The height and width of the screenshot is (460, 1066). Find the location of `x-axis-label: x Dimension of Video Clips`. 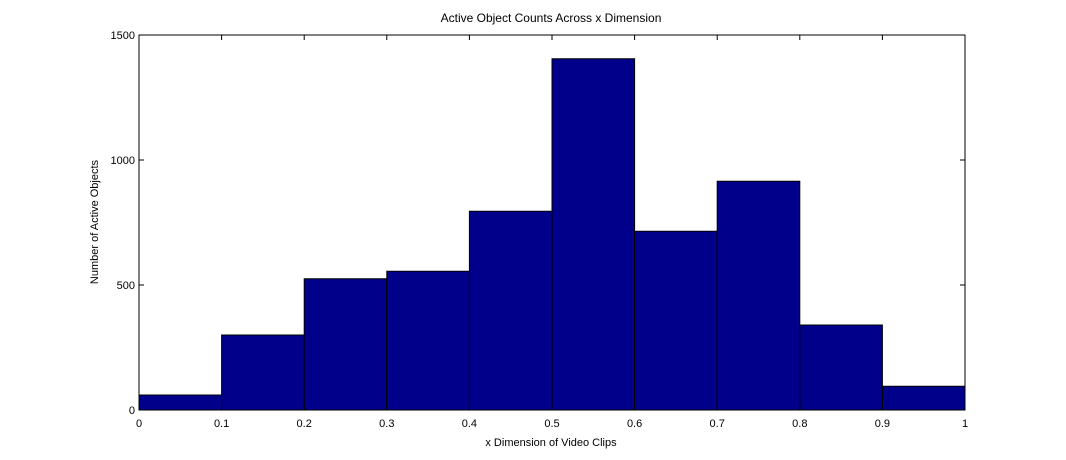

x-axis-label: x Dimension of Video Clips is located at coordinates (551, 443).